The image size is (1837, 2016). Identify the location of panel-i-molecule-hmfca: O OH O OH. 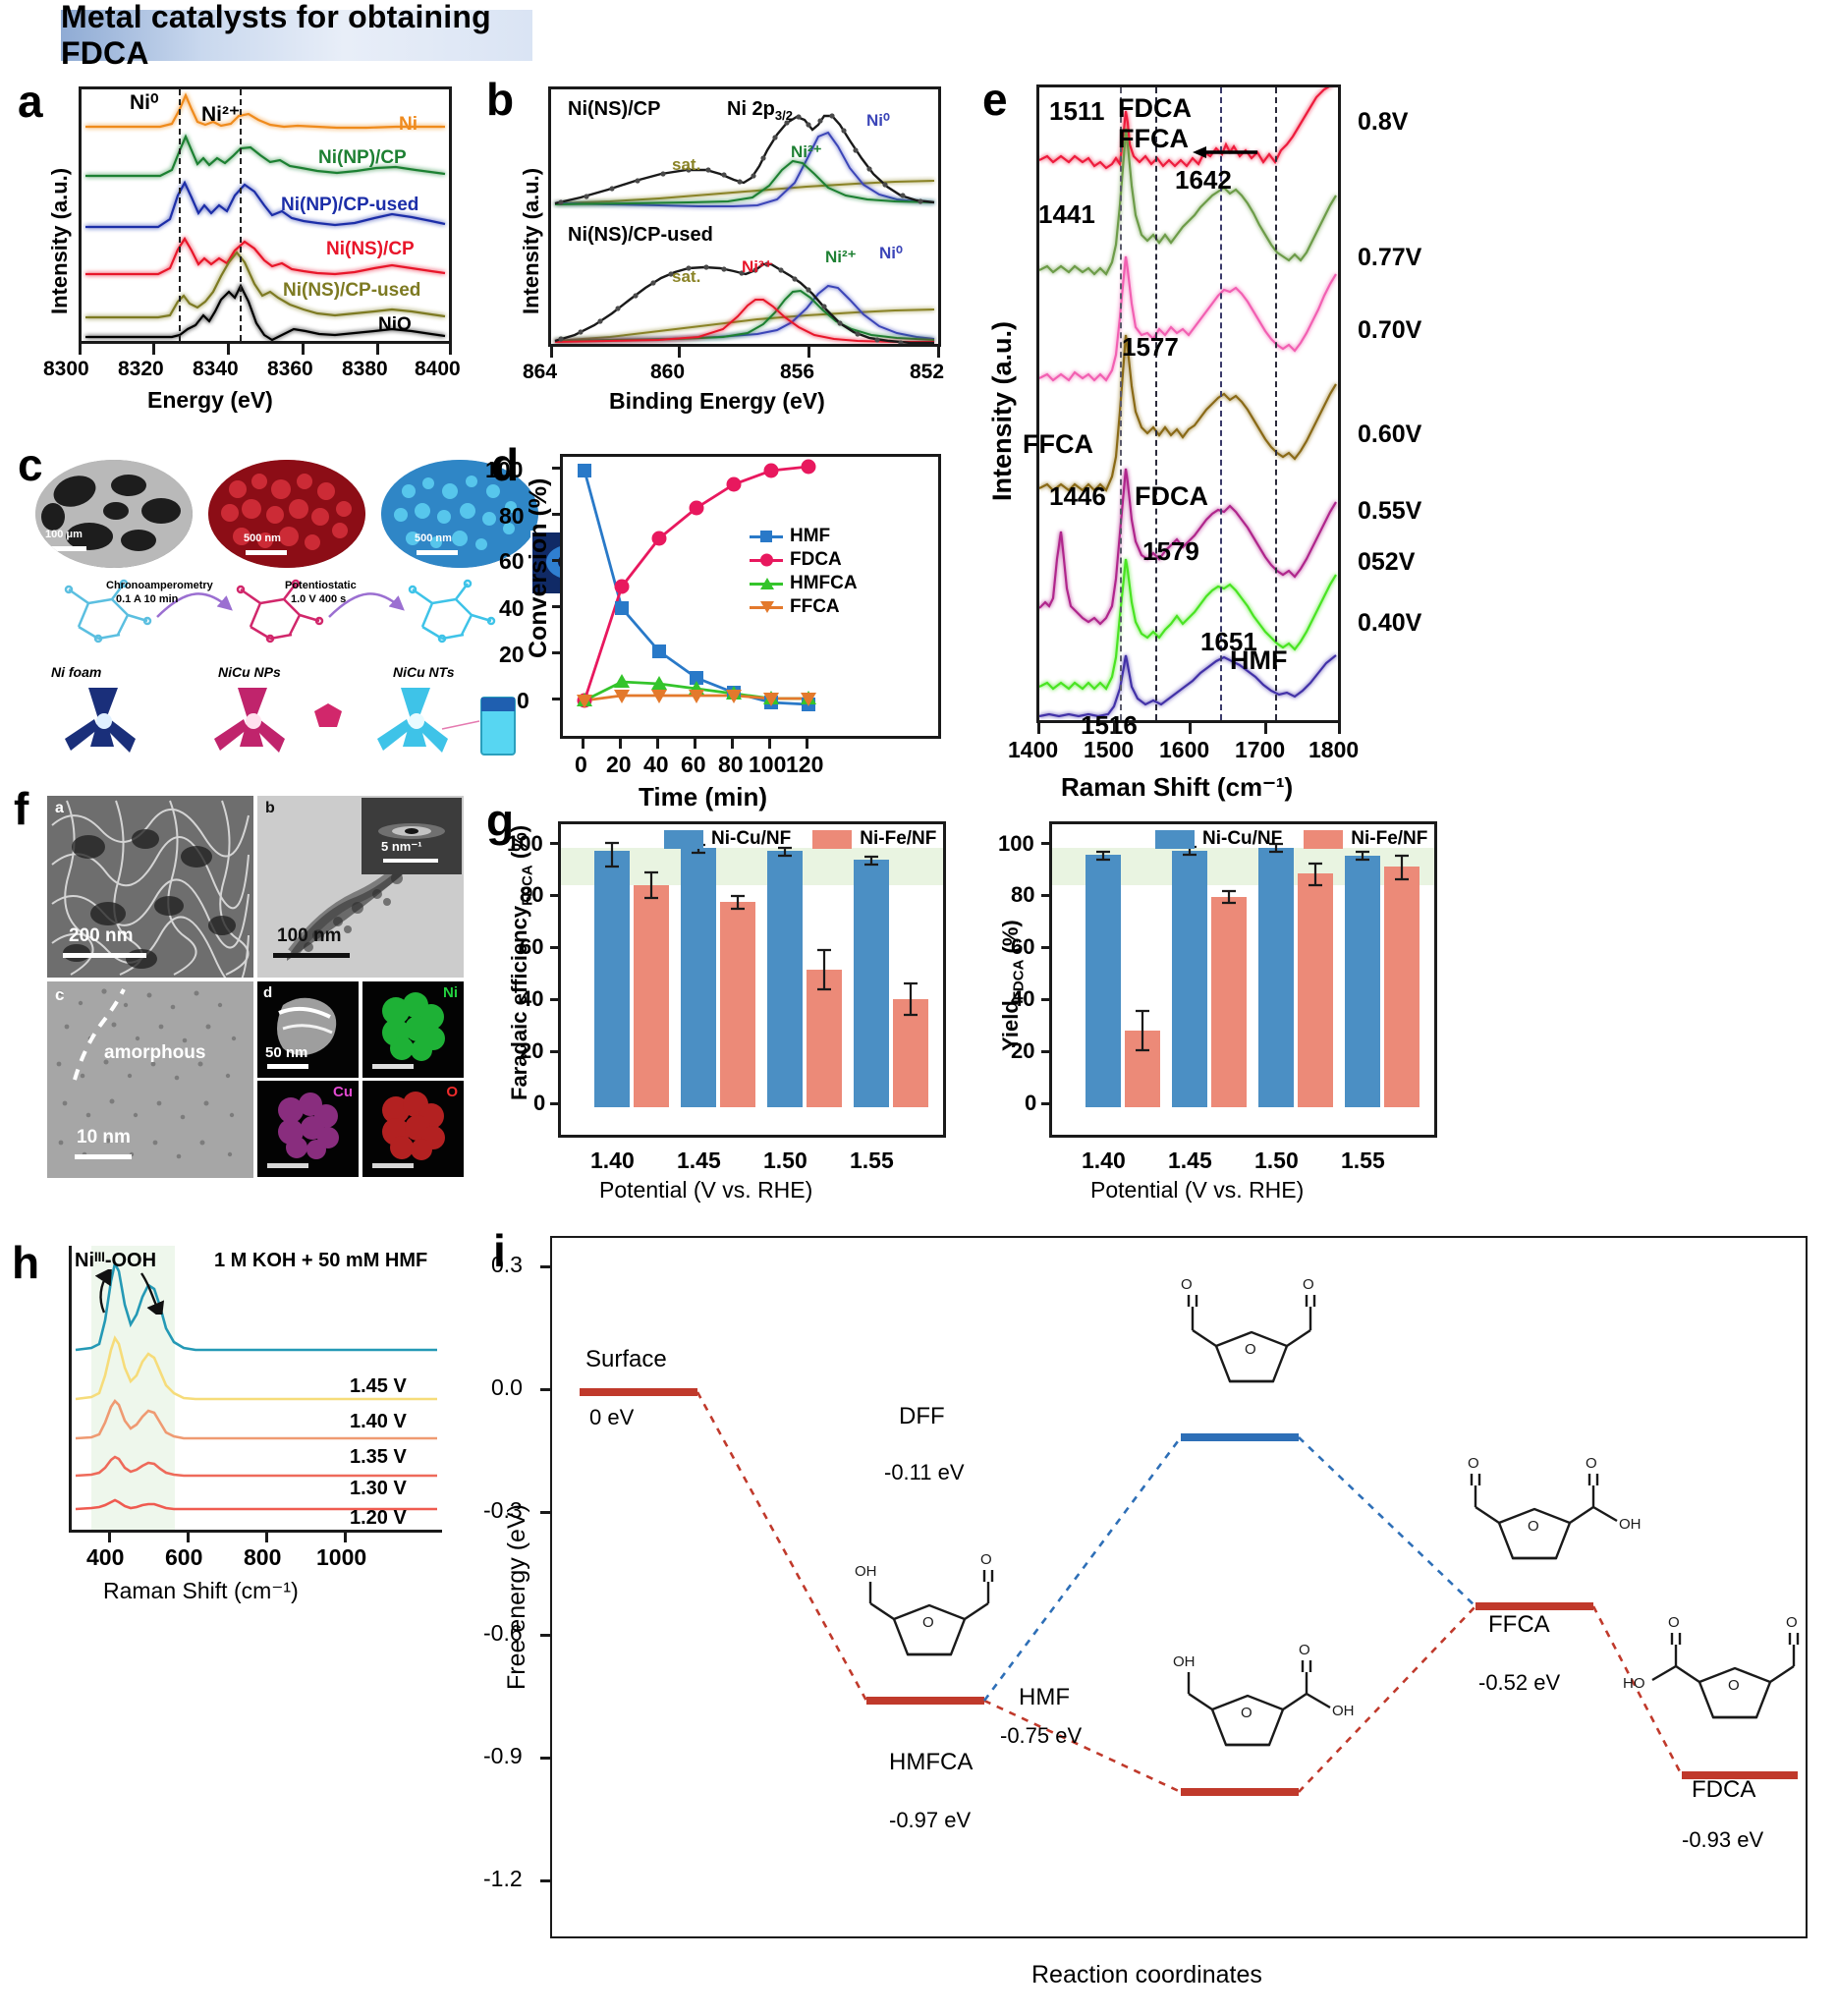
(1264, 1694).